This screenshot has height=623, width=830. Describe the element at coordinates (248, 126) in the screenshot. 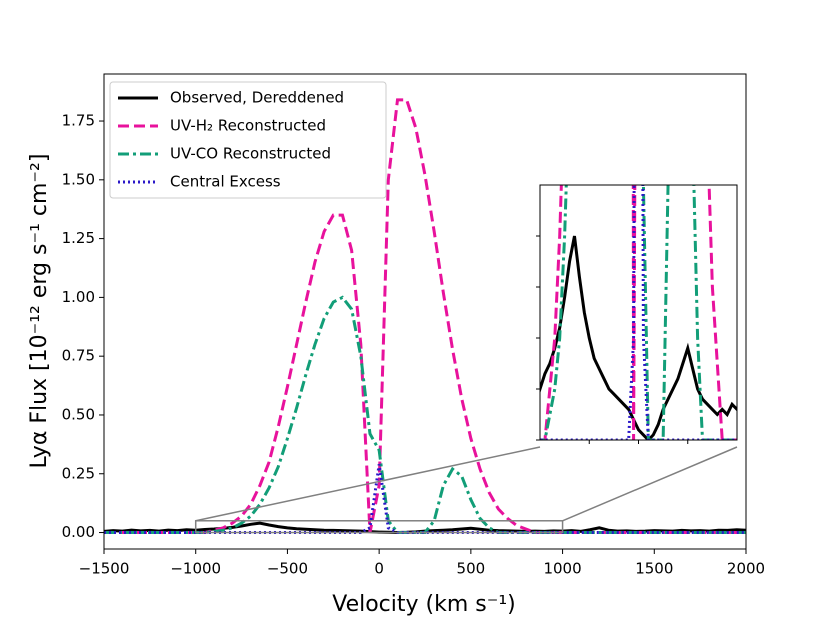

I see `legend-label: UV-H₂ Reconstructed` at that location.